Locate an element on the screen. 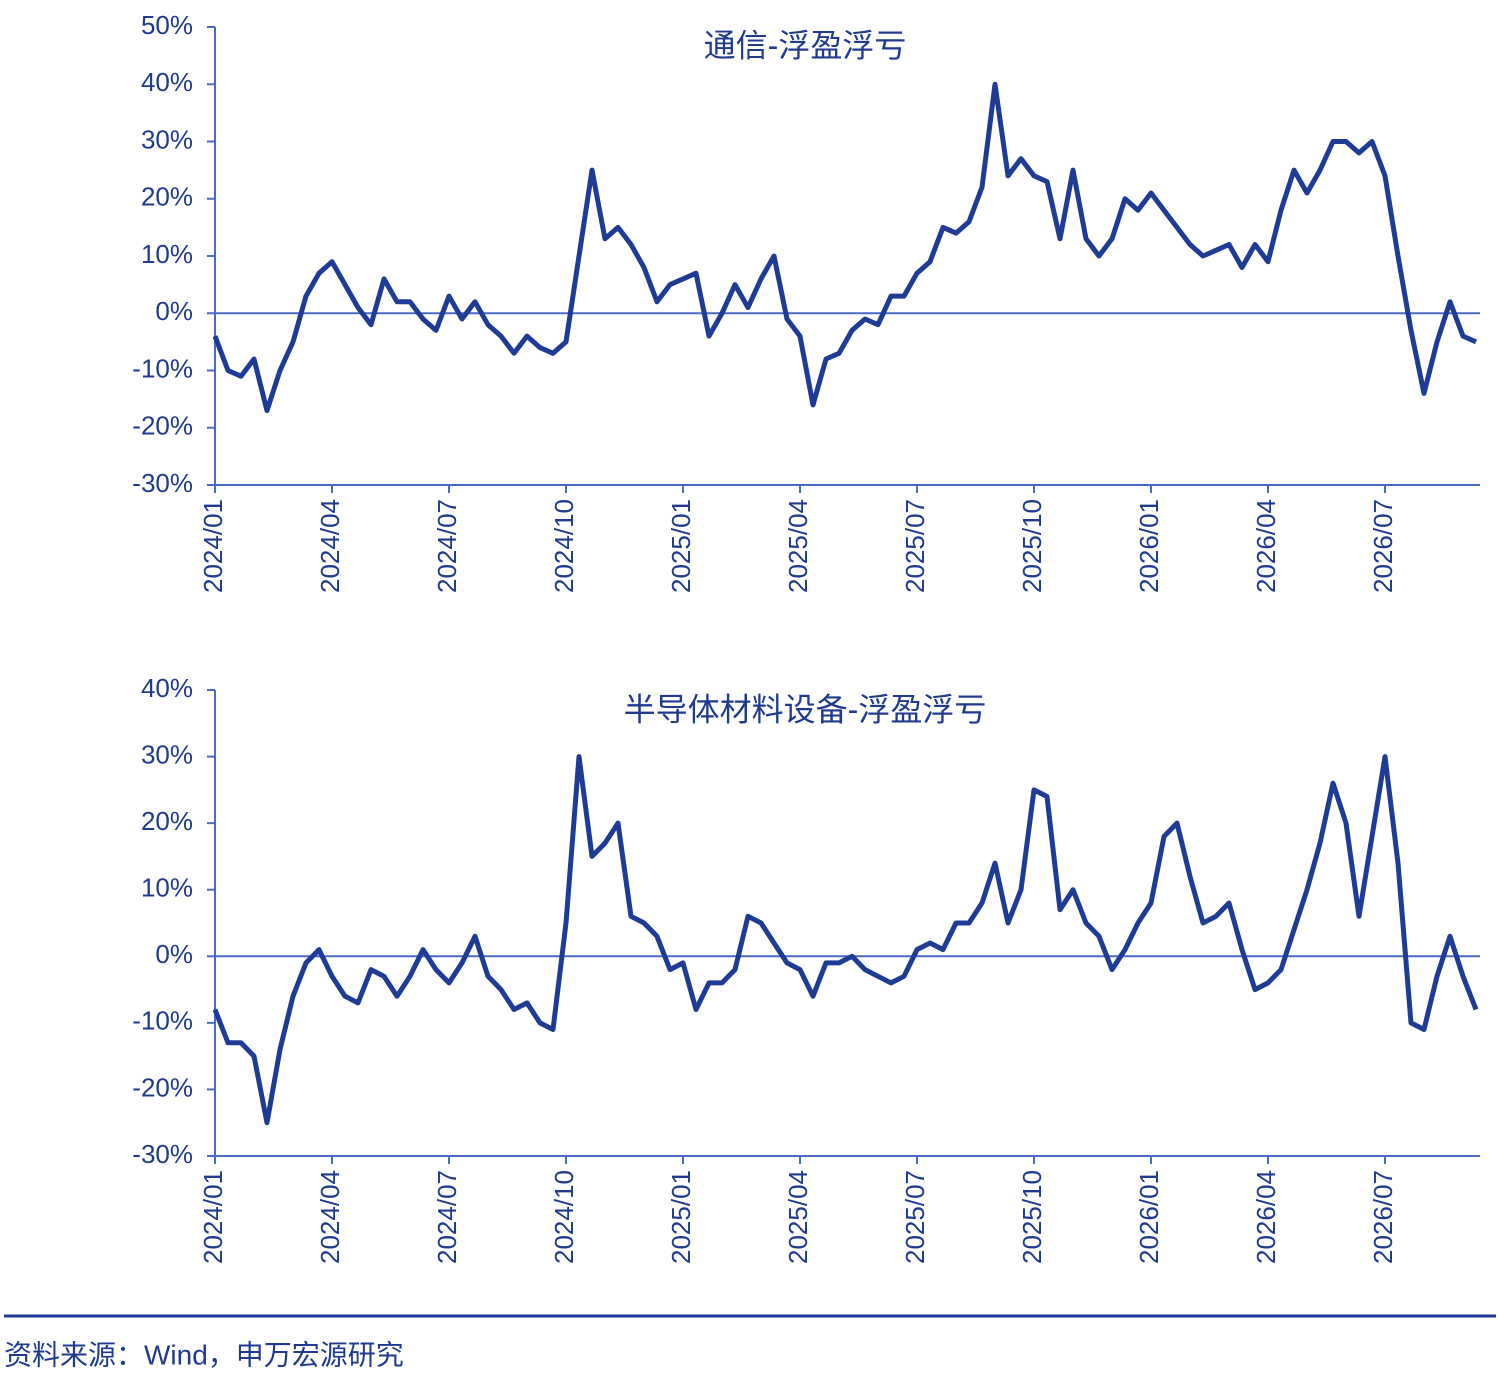 The height and width of the screenshot is (1383, 1498). y-tick-label: 50% is located at coordinates (167, 25).